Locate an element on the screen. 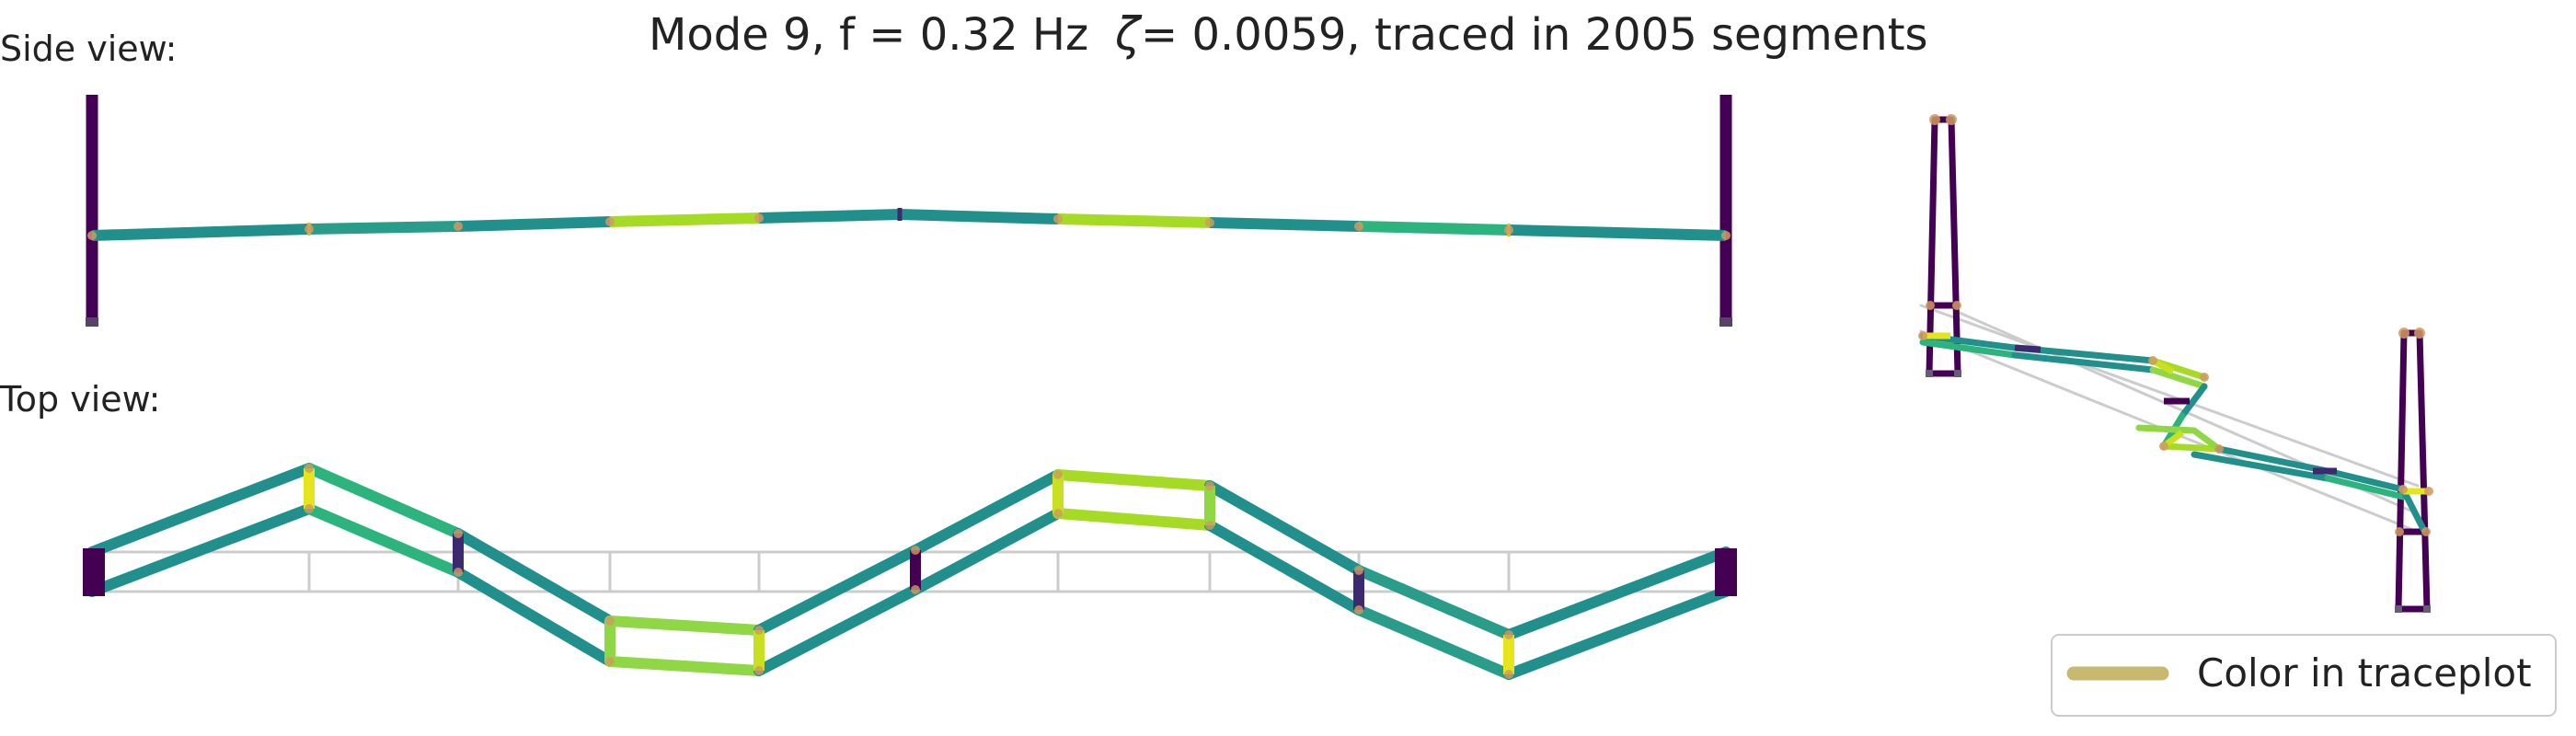  side-tower-right-base is located at coordinates (1725, 322).